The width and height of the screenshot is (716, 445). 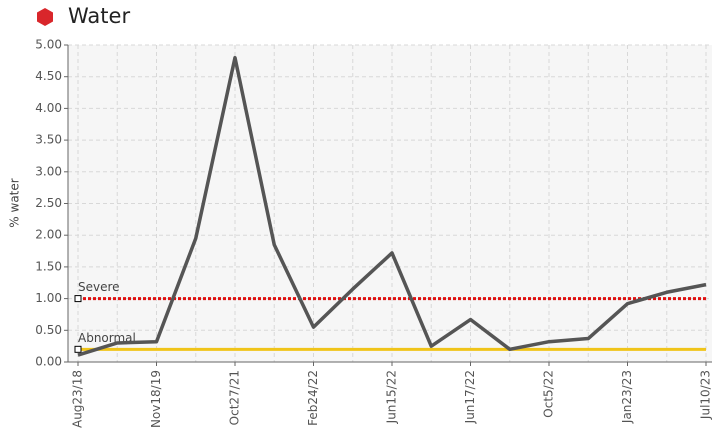 What do you see at coordinates (48, 266) in the screenshot?
I see `y-tick-label: 1.50` at bounding box center [48, 266].